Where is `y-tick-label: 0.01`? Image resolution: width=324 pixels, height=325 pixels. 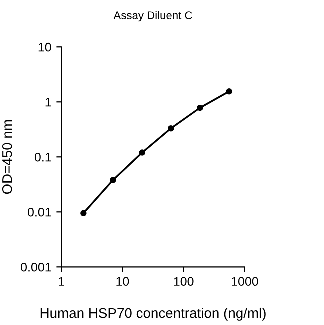 y-tick-label: 0.01 is located at coordinates (40, 212).